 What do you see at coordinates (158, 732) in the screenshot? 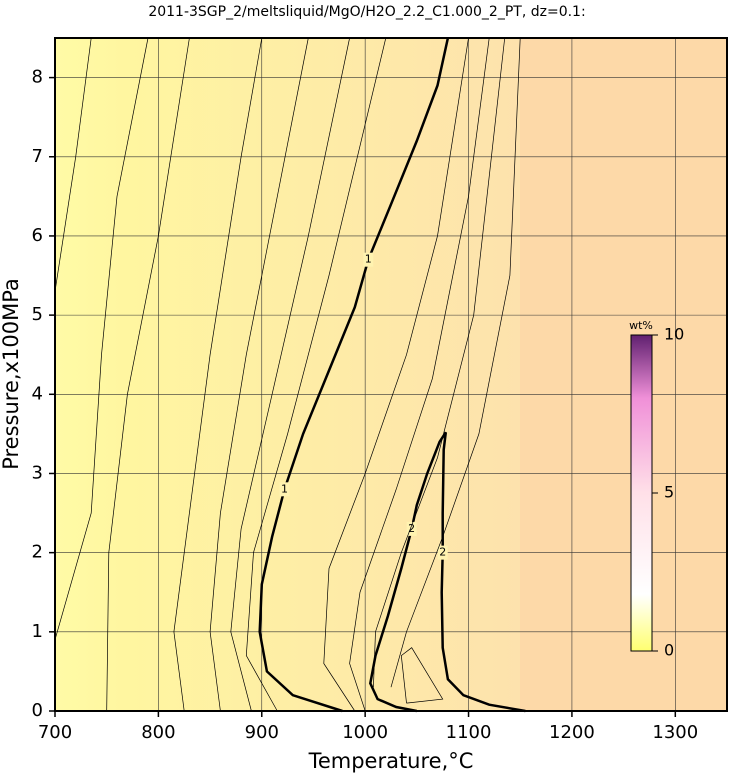
I see `x-tick-label: 800` at bounding box center [158, 732].